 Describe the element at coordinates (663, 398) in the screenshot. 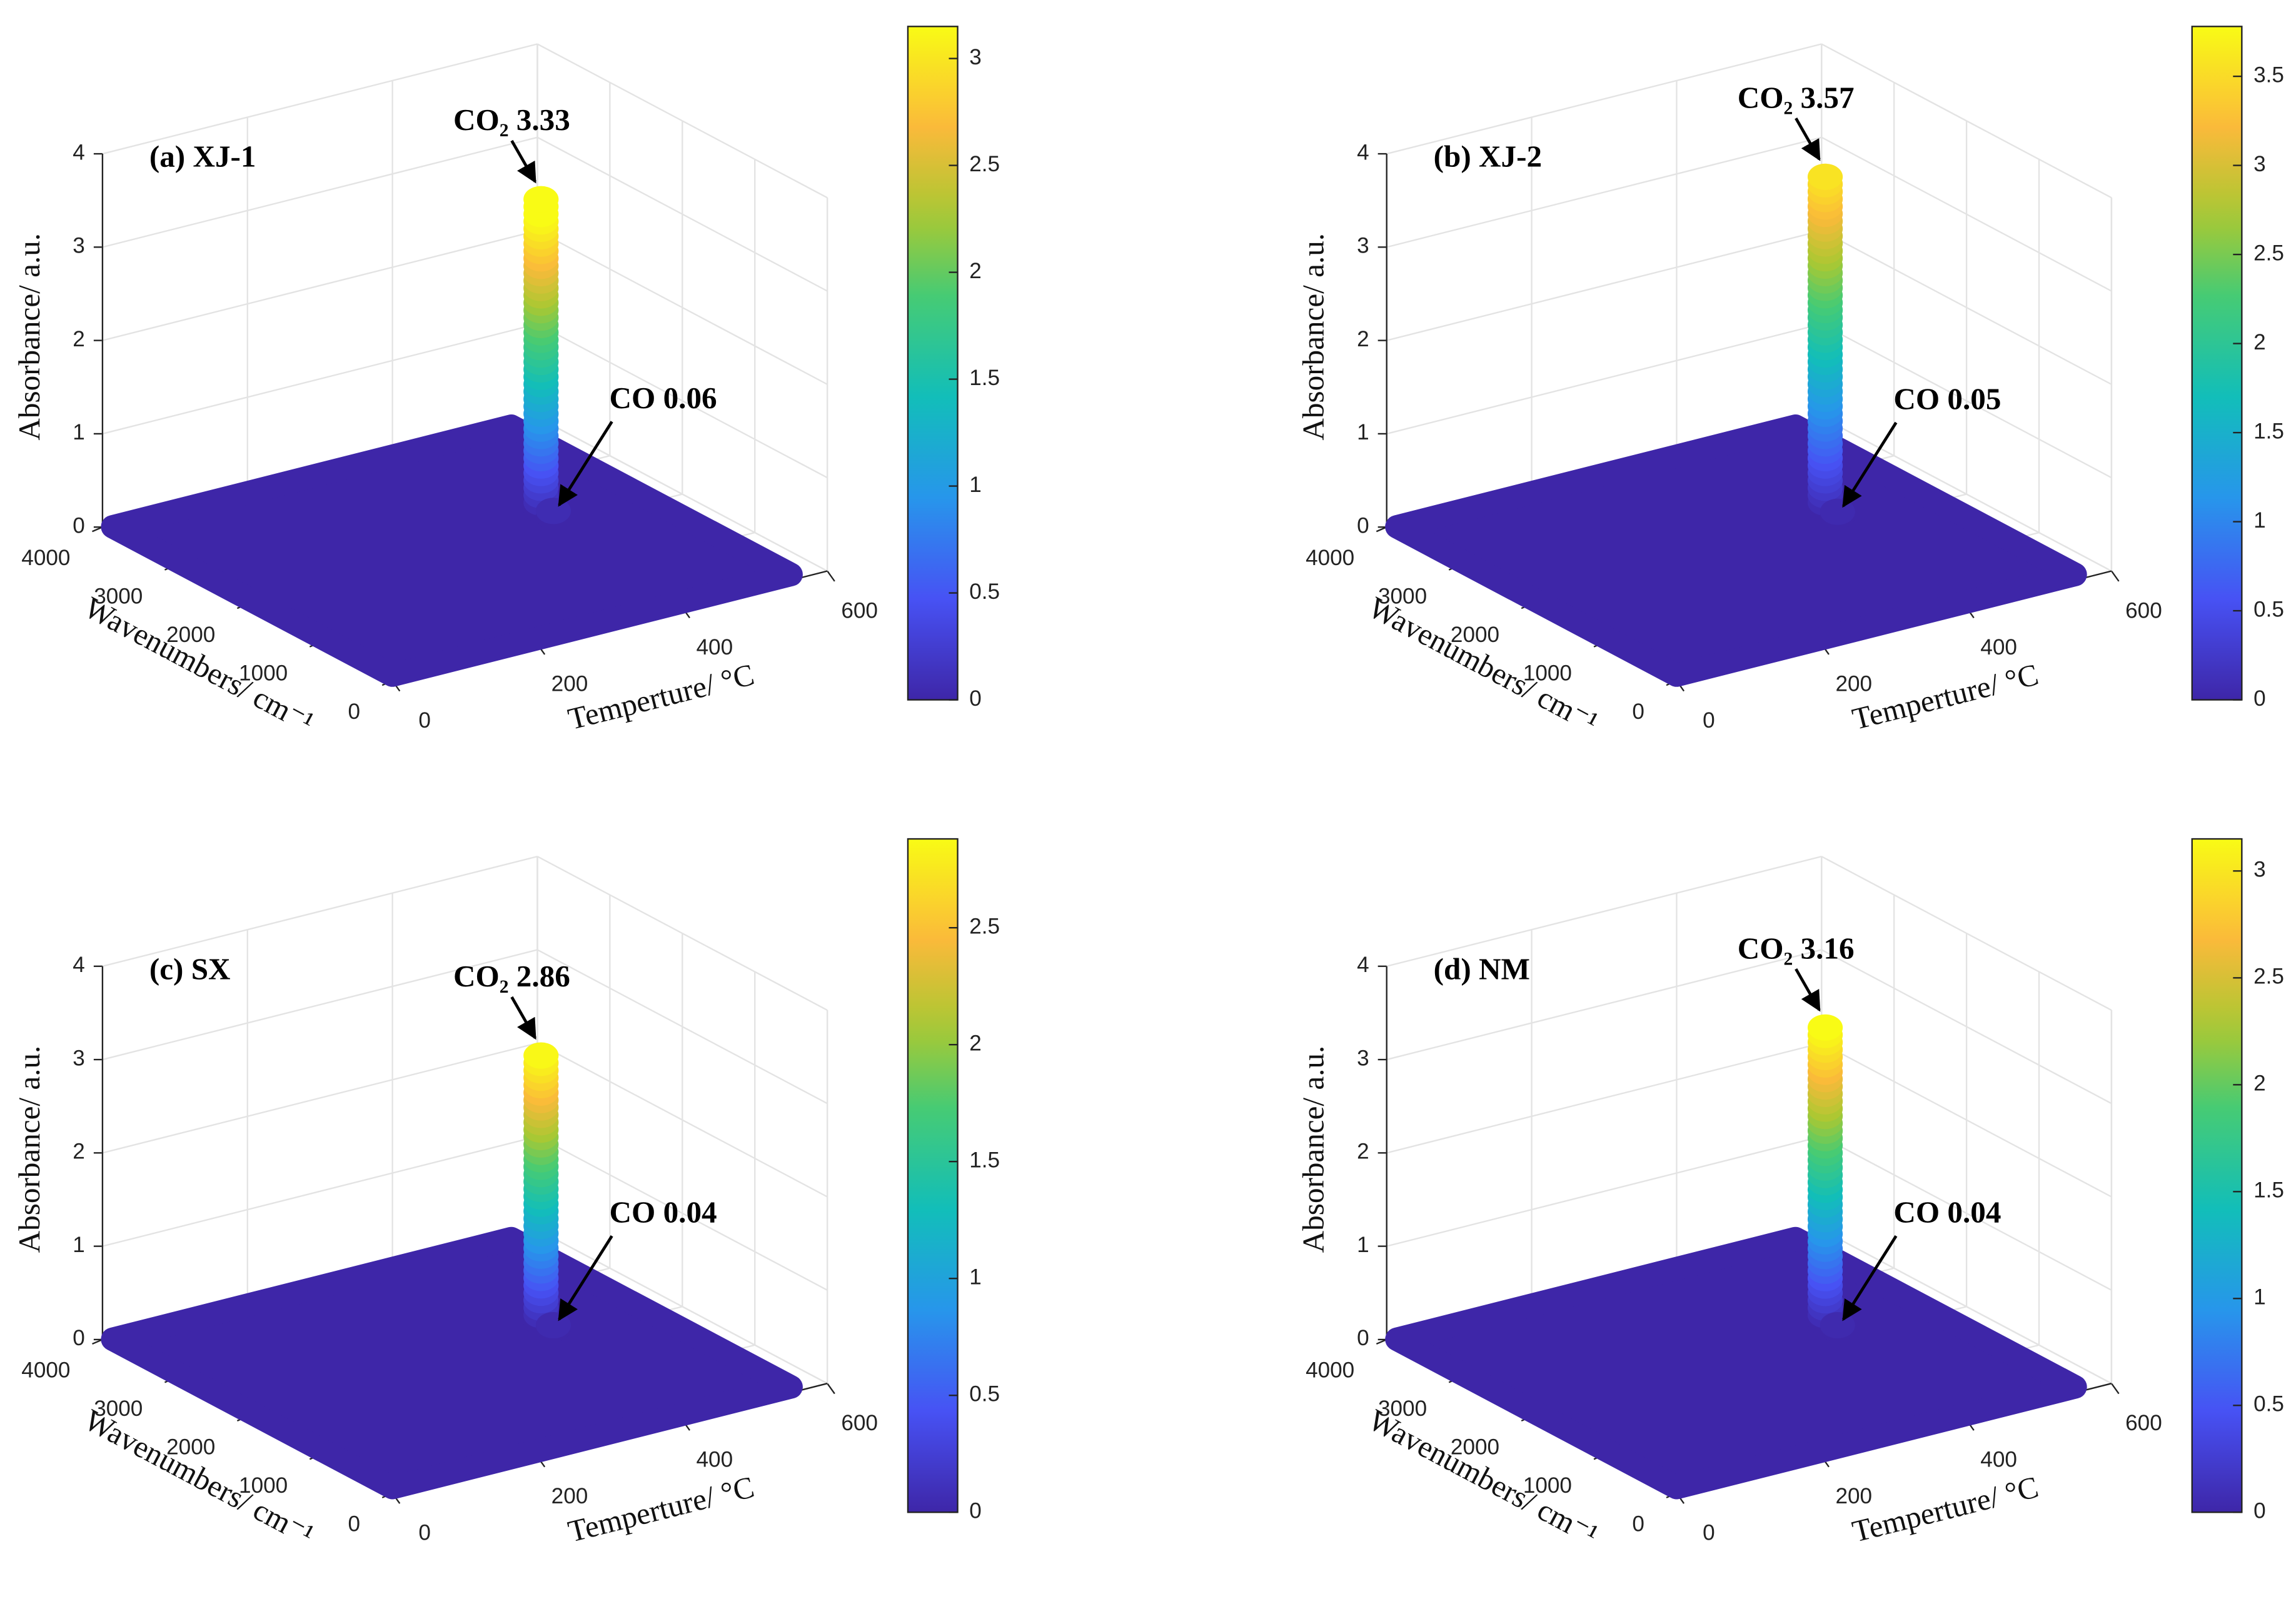

I see `annotation: CO 0.06` at that location.